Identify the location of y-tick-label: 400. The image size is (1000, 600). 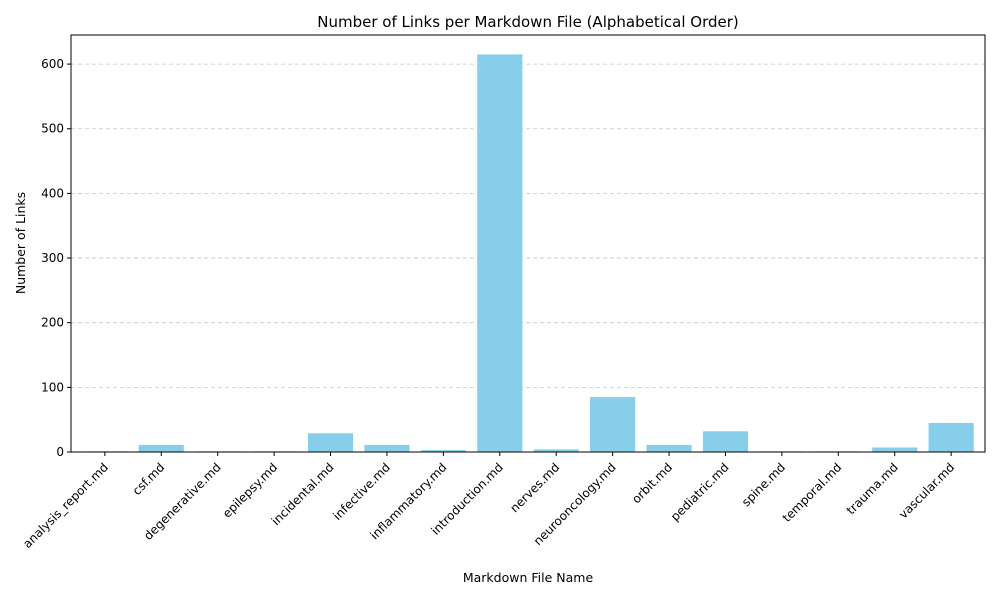
(52, 193).